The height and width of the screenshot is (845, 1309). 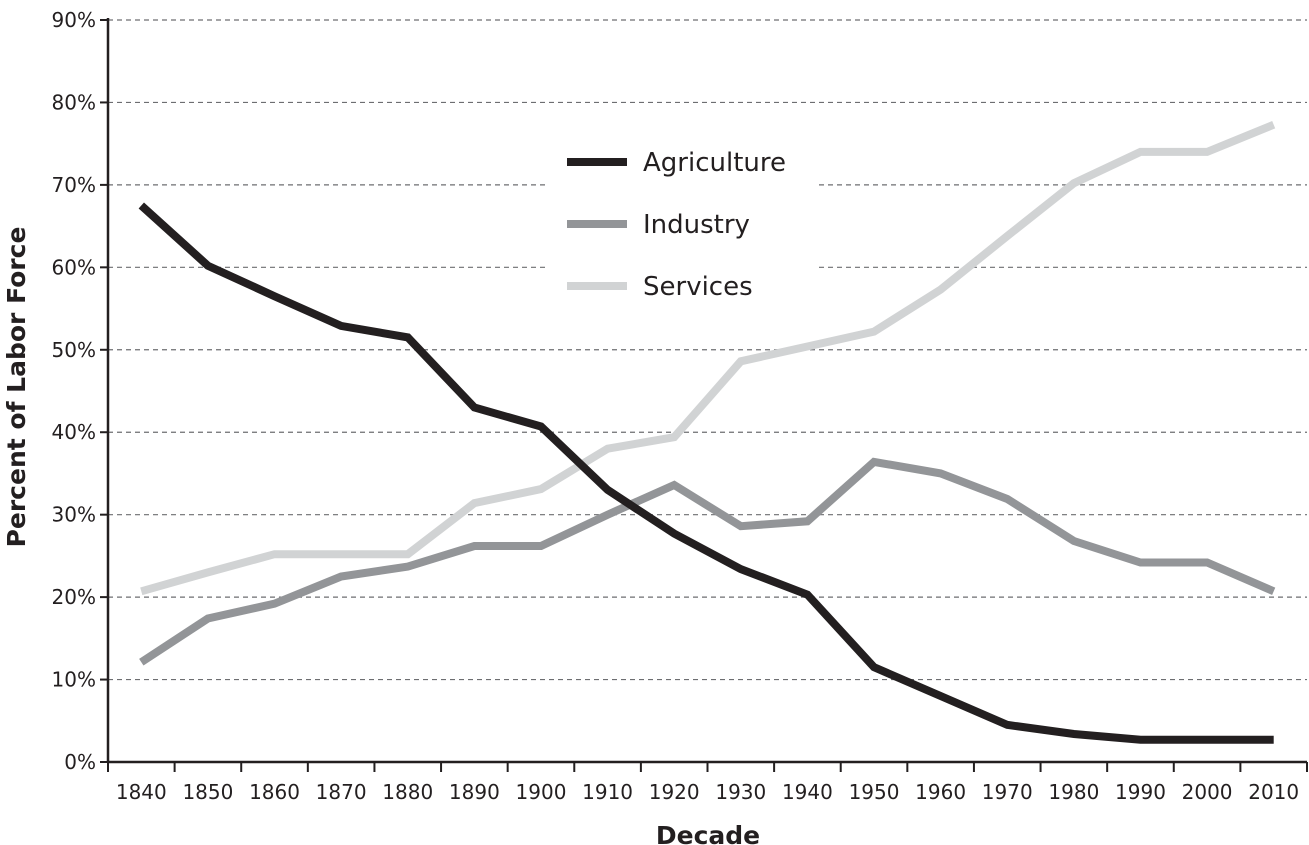 I want to click on y-tick-label: 0%, so click(x=80, y=762).